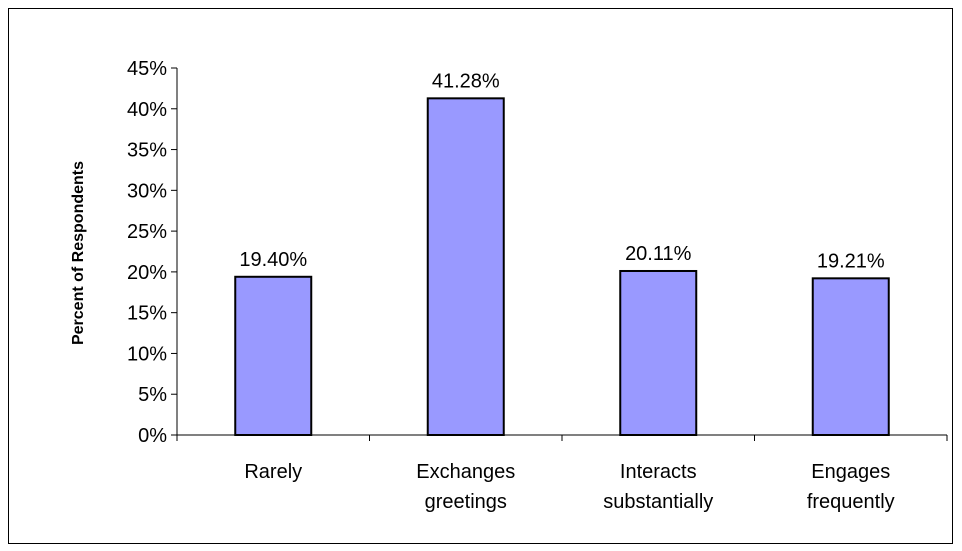  What do you see at coordinates (466, 502) in the screenshot?
I see `category-label-line: greetings` at bounding box center [466, 502].